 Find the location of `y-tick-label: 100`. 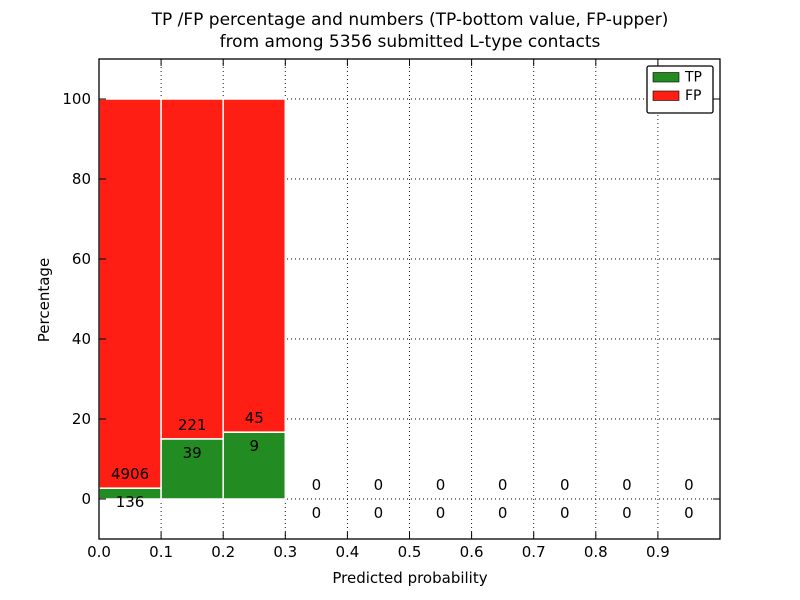

y-tick-label: 100 is located at coordinates (76, 99).